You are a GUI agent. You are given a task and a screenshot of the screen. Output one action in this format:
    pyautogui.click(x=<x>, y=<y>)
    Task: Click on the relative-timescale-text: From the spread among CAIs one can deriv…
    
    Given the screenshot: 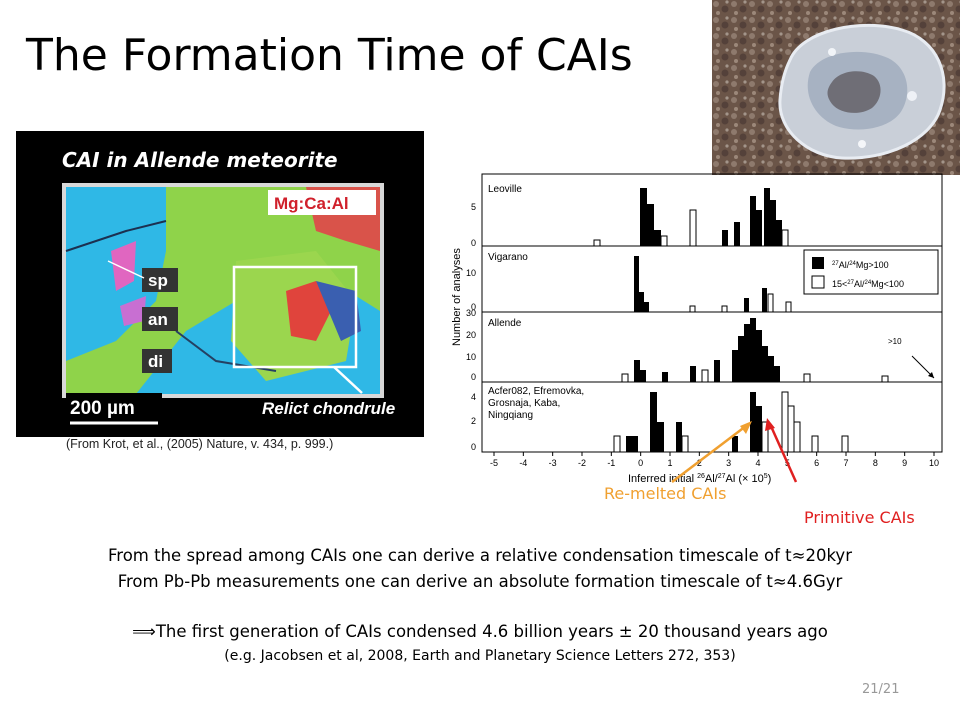 What is the action you would take?
    pyautogui.click(x=480, y=555)
    